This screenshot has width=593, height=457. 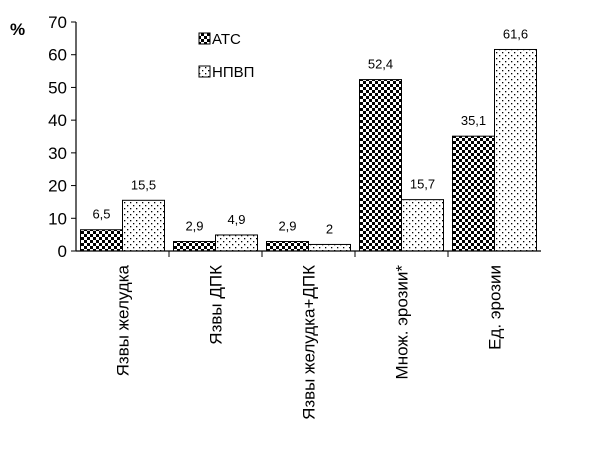 I want to click on legend-swatch-ats, so click(x=204, y=38).